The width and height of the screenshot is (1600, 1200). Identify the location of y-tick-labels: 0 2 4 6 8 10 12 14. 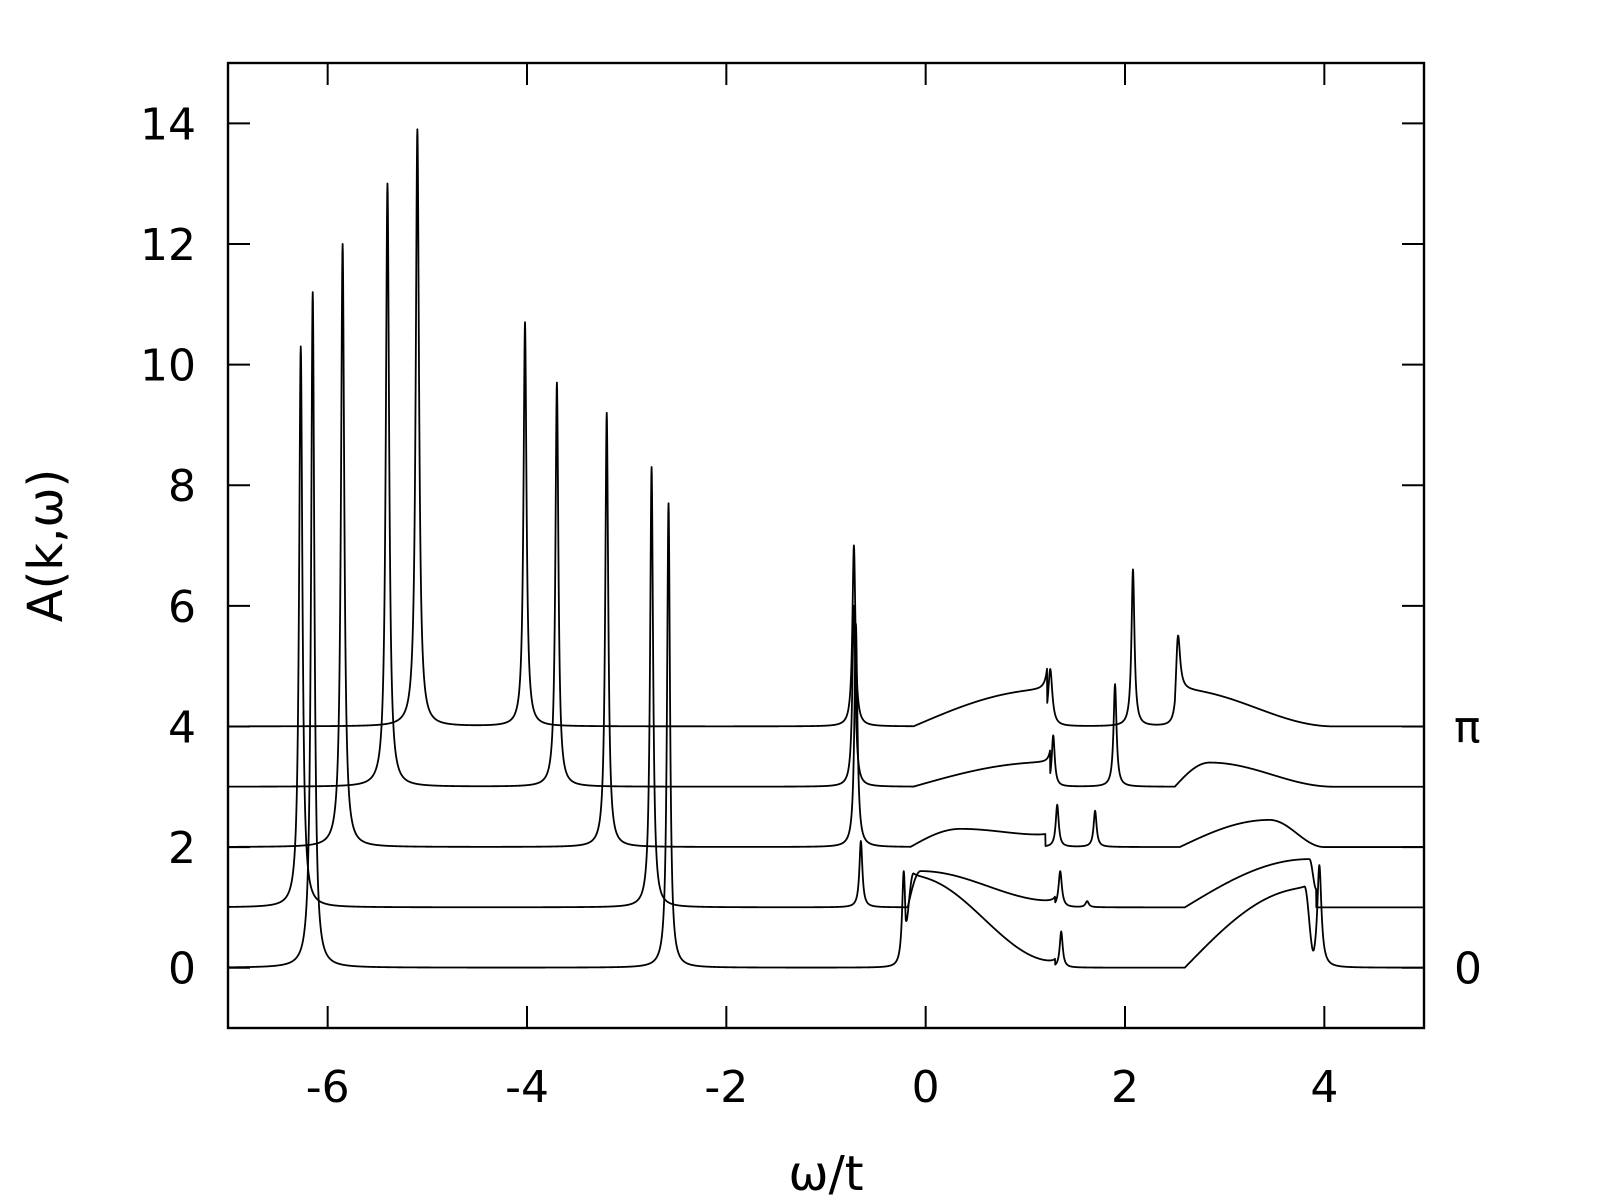
(168, 546).